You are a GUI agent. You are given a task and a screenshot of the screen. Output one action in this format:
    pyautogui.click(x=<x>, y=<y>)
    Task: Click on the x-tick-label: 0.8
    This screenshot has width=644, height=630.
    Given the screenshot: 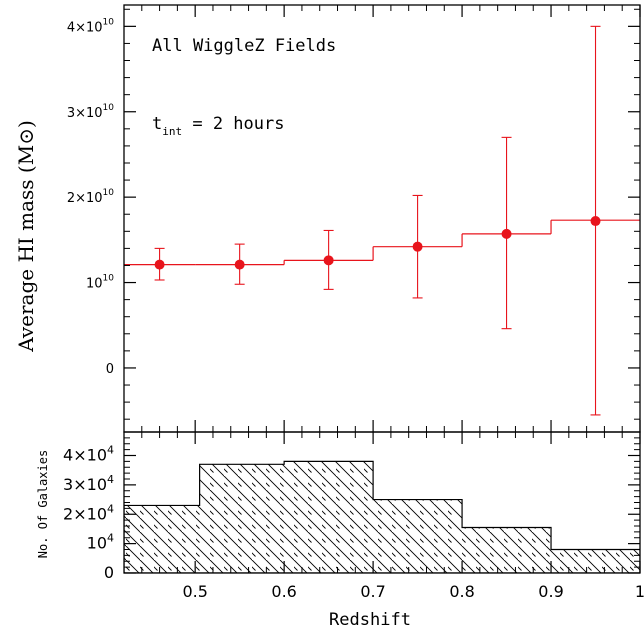 What is the action you would take?
    pyautogui.click(x=461, y=591)
    